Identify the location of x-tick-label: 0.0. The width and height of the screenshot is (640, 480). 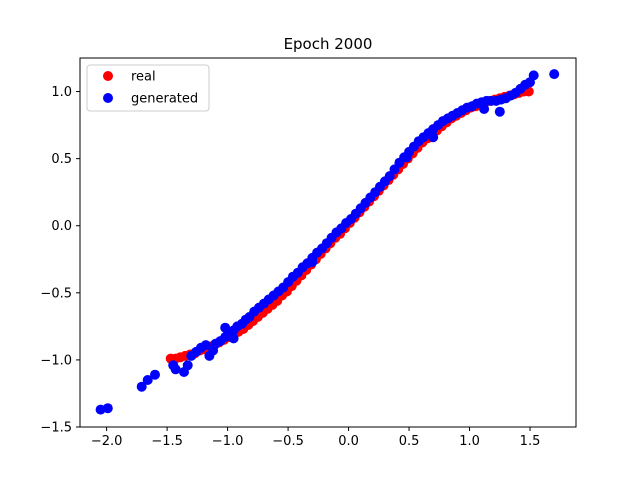
(348, 441).